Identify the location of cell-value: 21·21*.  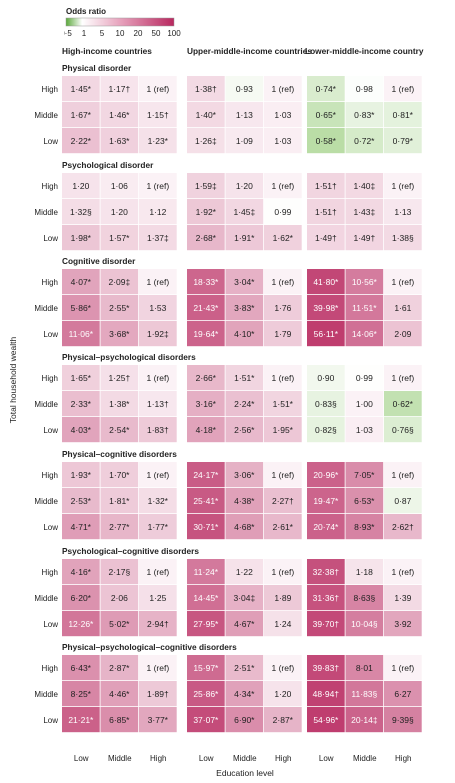
(81, 720).